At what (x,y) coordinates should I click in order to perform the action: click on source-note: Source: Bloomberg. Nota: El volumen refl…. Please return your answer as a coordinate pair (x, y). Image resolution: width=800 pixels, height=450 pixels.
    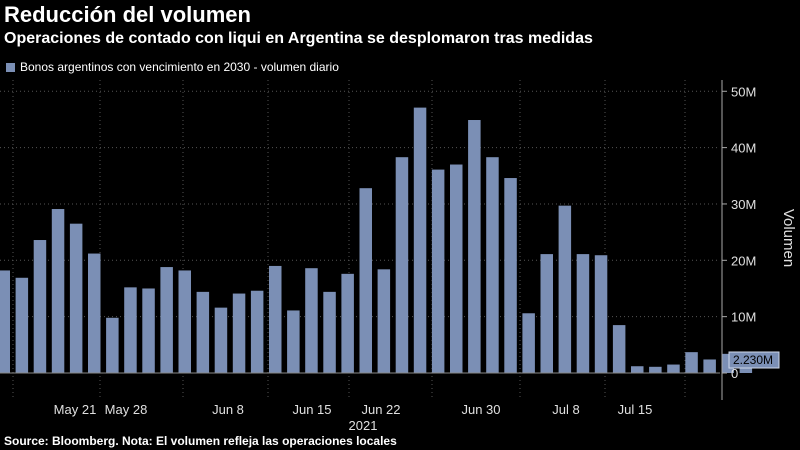
    Looking at the image, I should click on (200, 441).